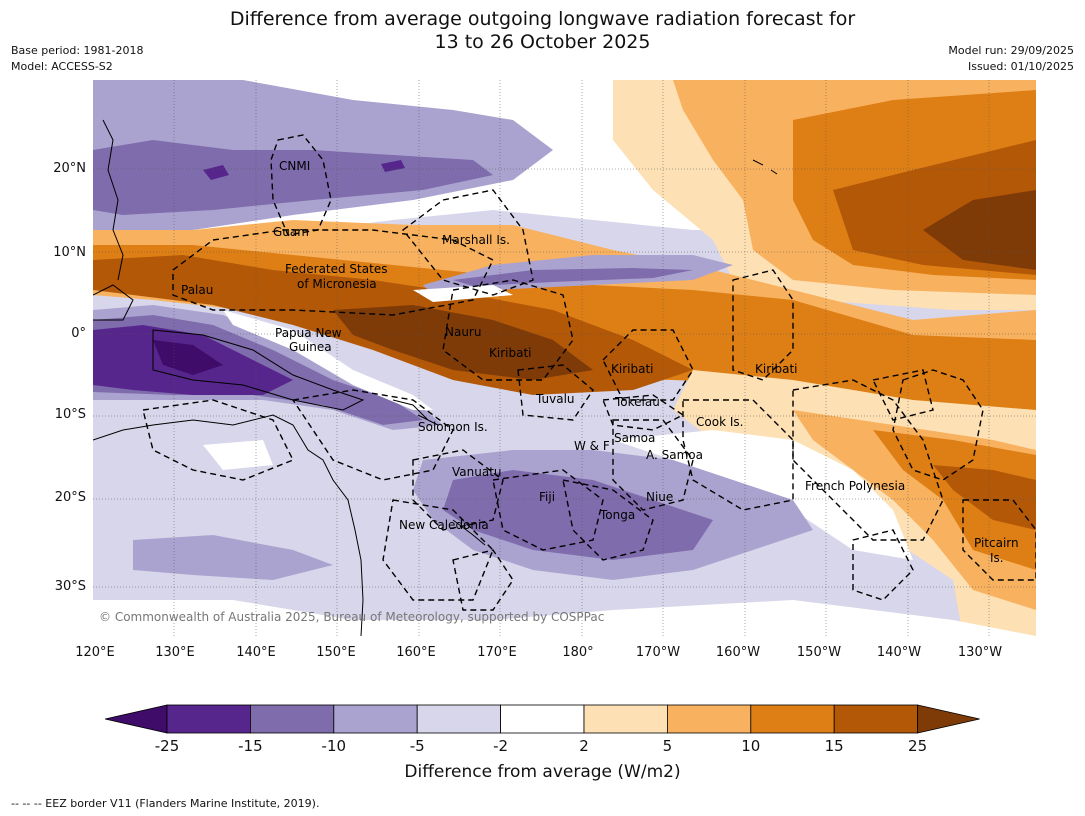 The image size is (1085, 816). I want to click on lat-label-10s: 10°S, so click(70, 414).